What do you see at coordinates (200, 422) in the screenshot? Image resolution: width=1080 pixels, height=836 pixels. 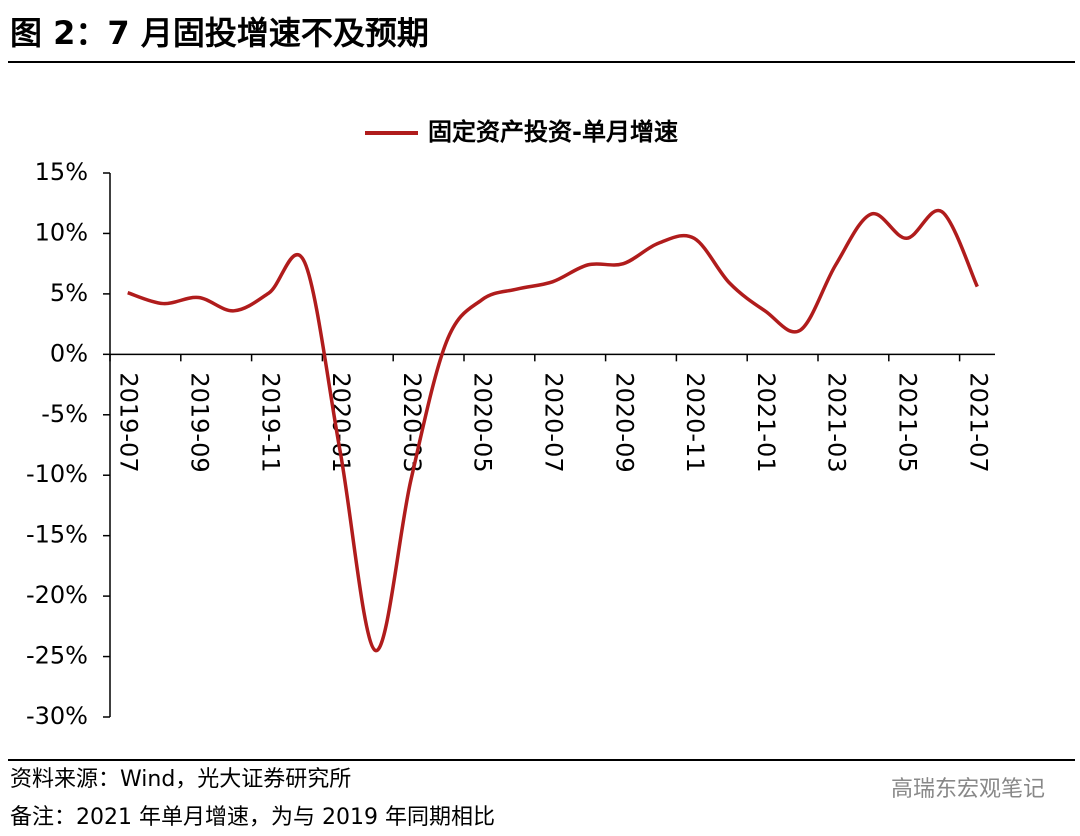 I see `x-tick-label: 2019-09` at bounding box center [200, 422].